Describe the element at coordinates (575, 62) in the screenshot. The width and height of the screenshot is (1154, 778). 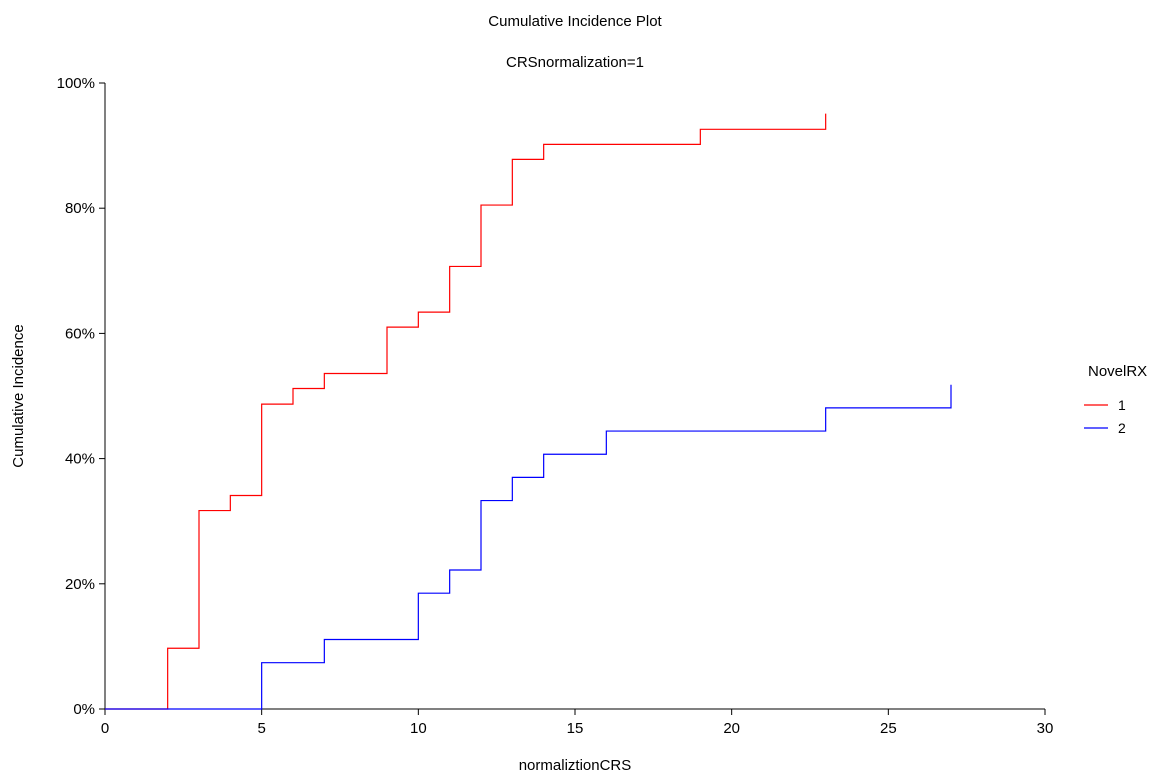
I see `chart-subtitle: CRSnormalization=1` at that location.